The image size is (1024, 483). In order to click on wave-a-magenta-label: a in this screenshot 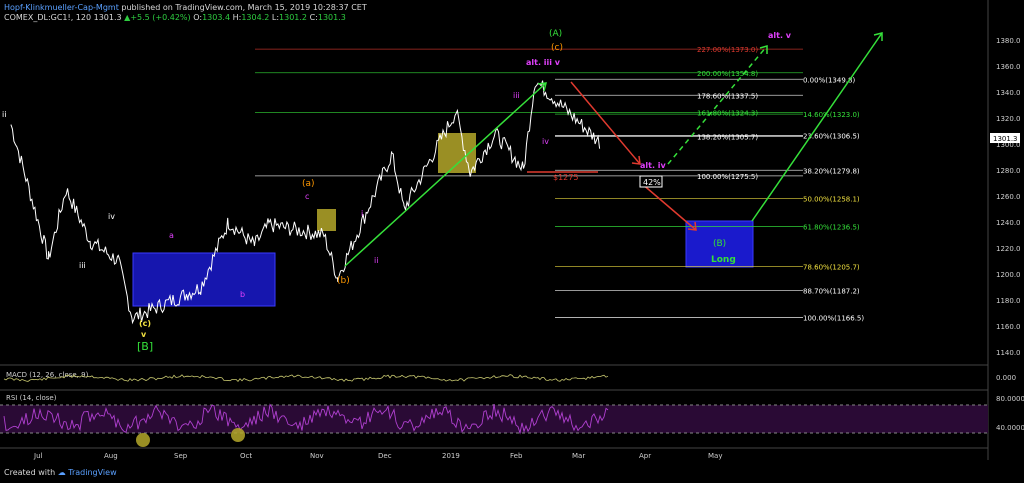, I will do `click(171, 235)`.